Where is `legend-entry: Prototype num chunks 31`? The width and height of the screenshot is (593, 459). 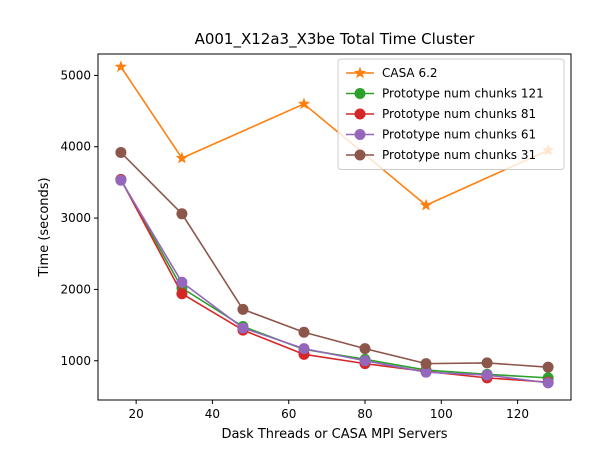 legend-entry: Prototype num chunks 31 is located at coordinates (441, 155).